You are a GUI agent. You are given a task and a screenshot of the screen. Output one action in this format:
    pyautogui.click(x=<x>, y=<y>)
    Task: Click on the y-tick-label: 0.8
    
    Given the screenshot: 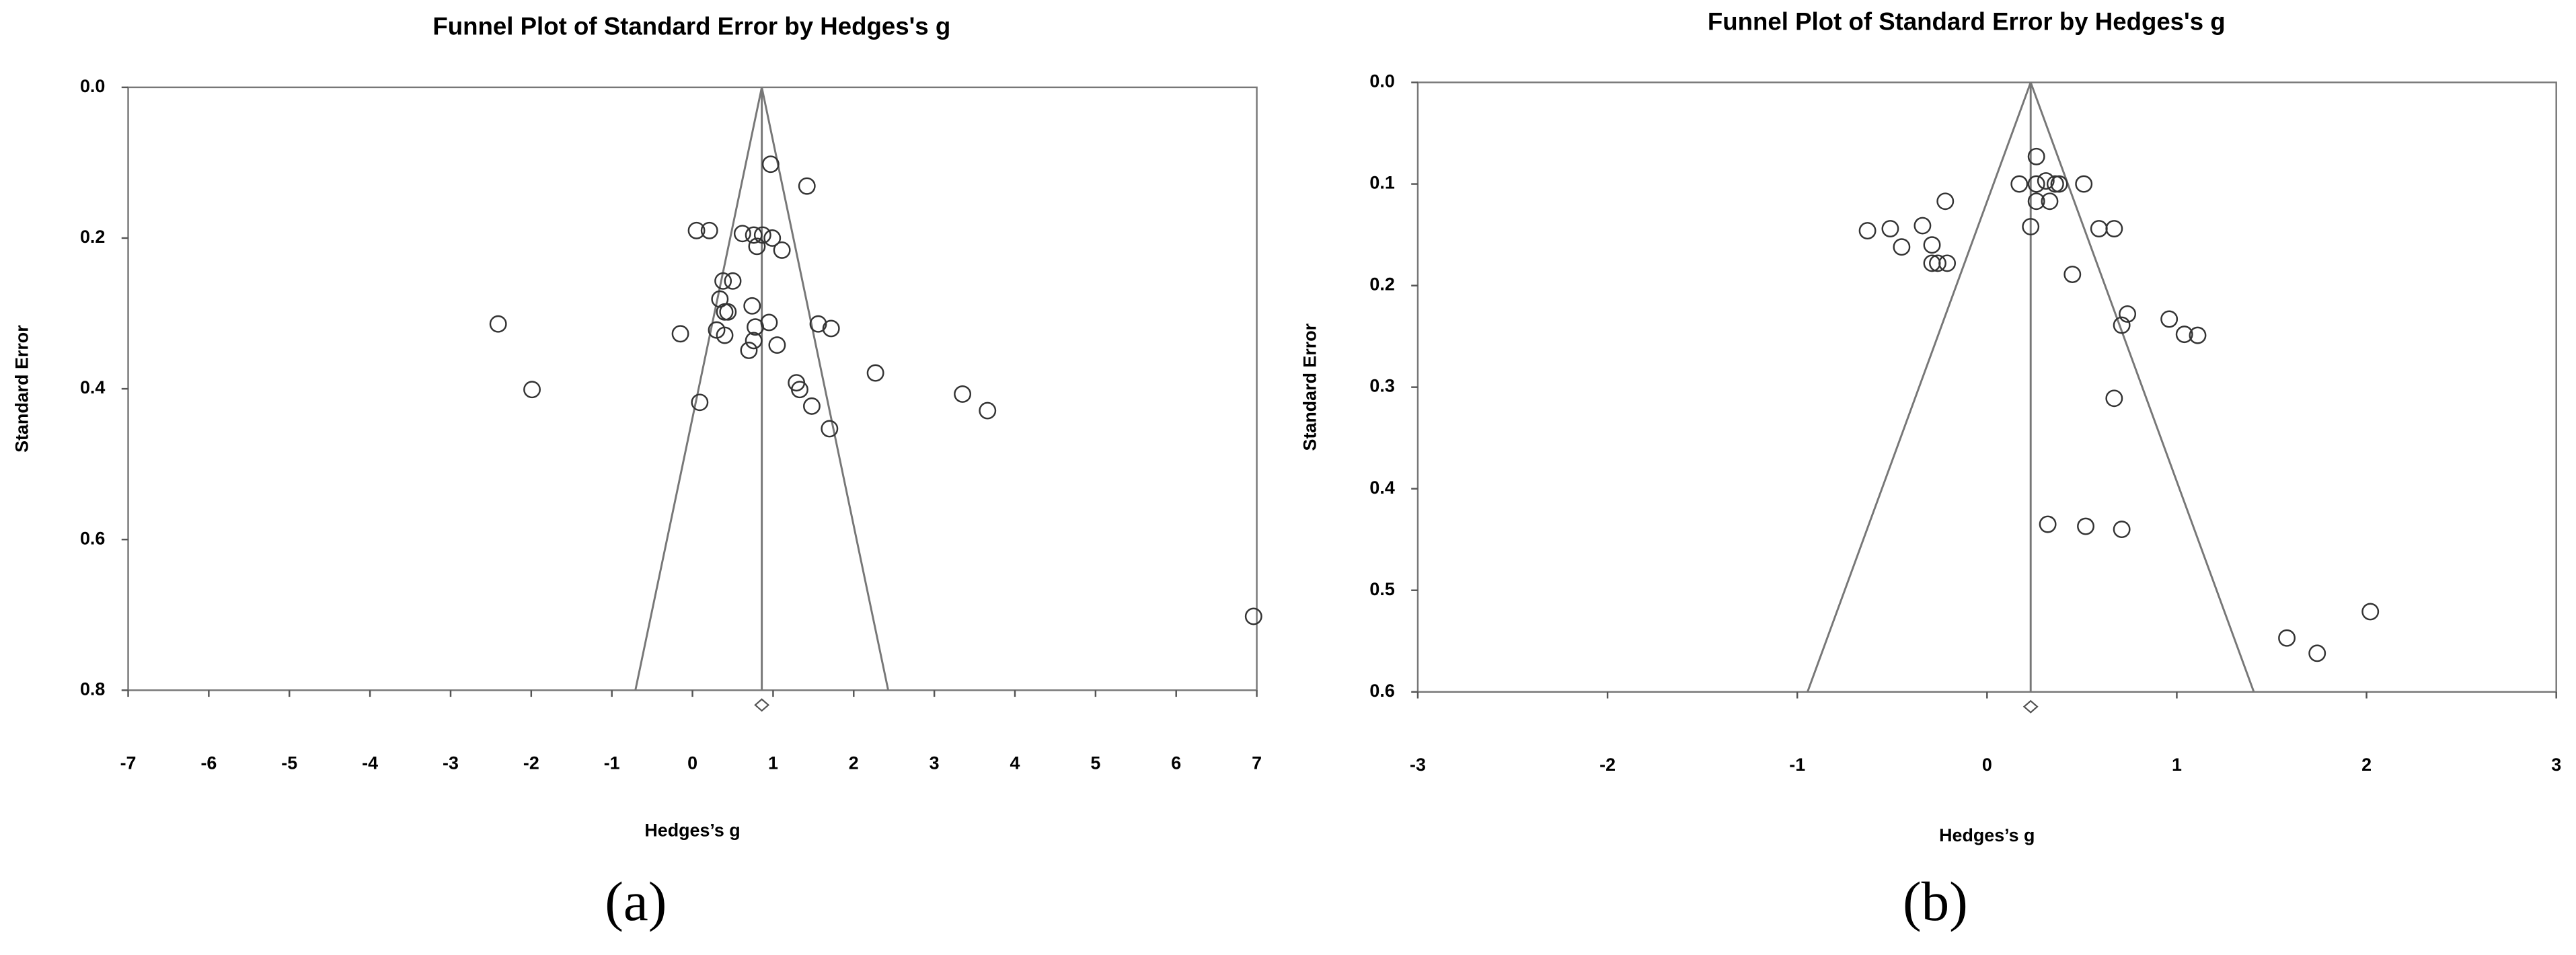 What is the action you would take?
    pyautogui.click(x=92, y=689)
    